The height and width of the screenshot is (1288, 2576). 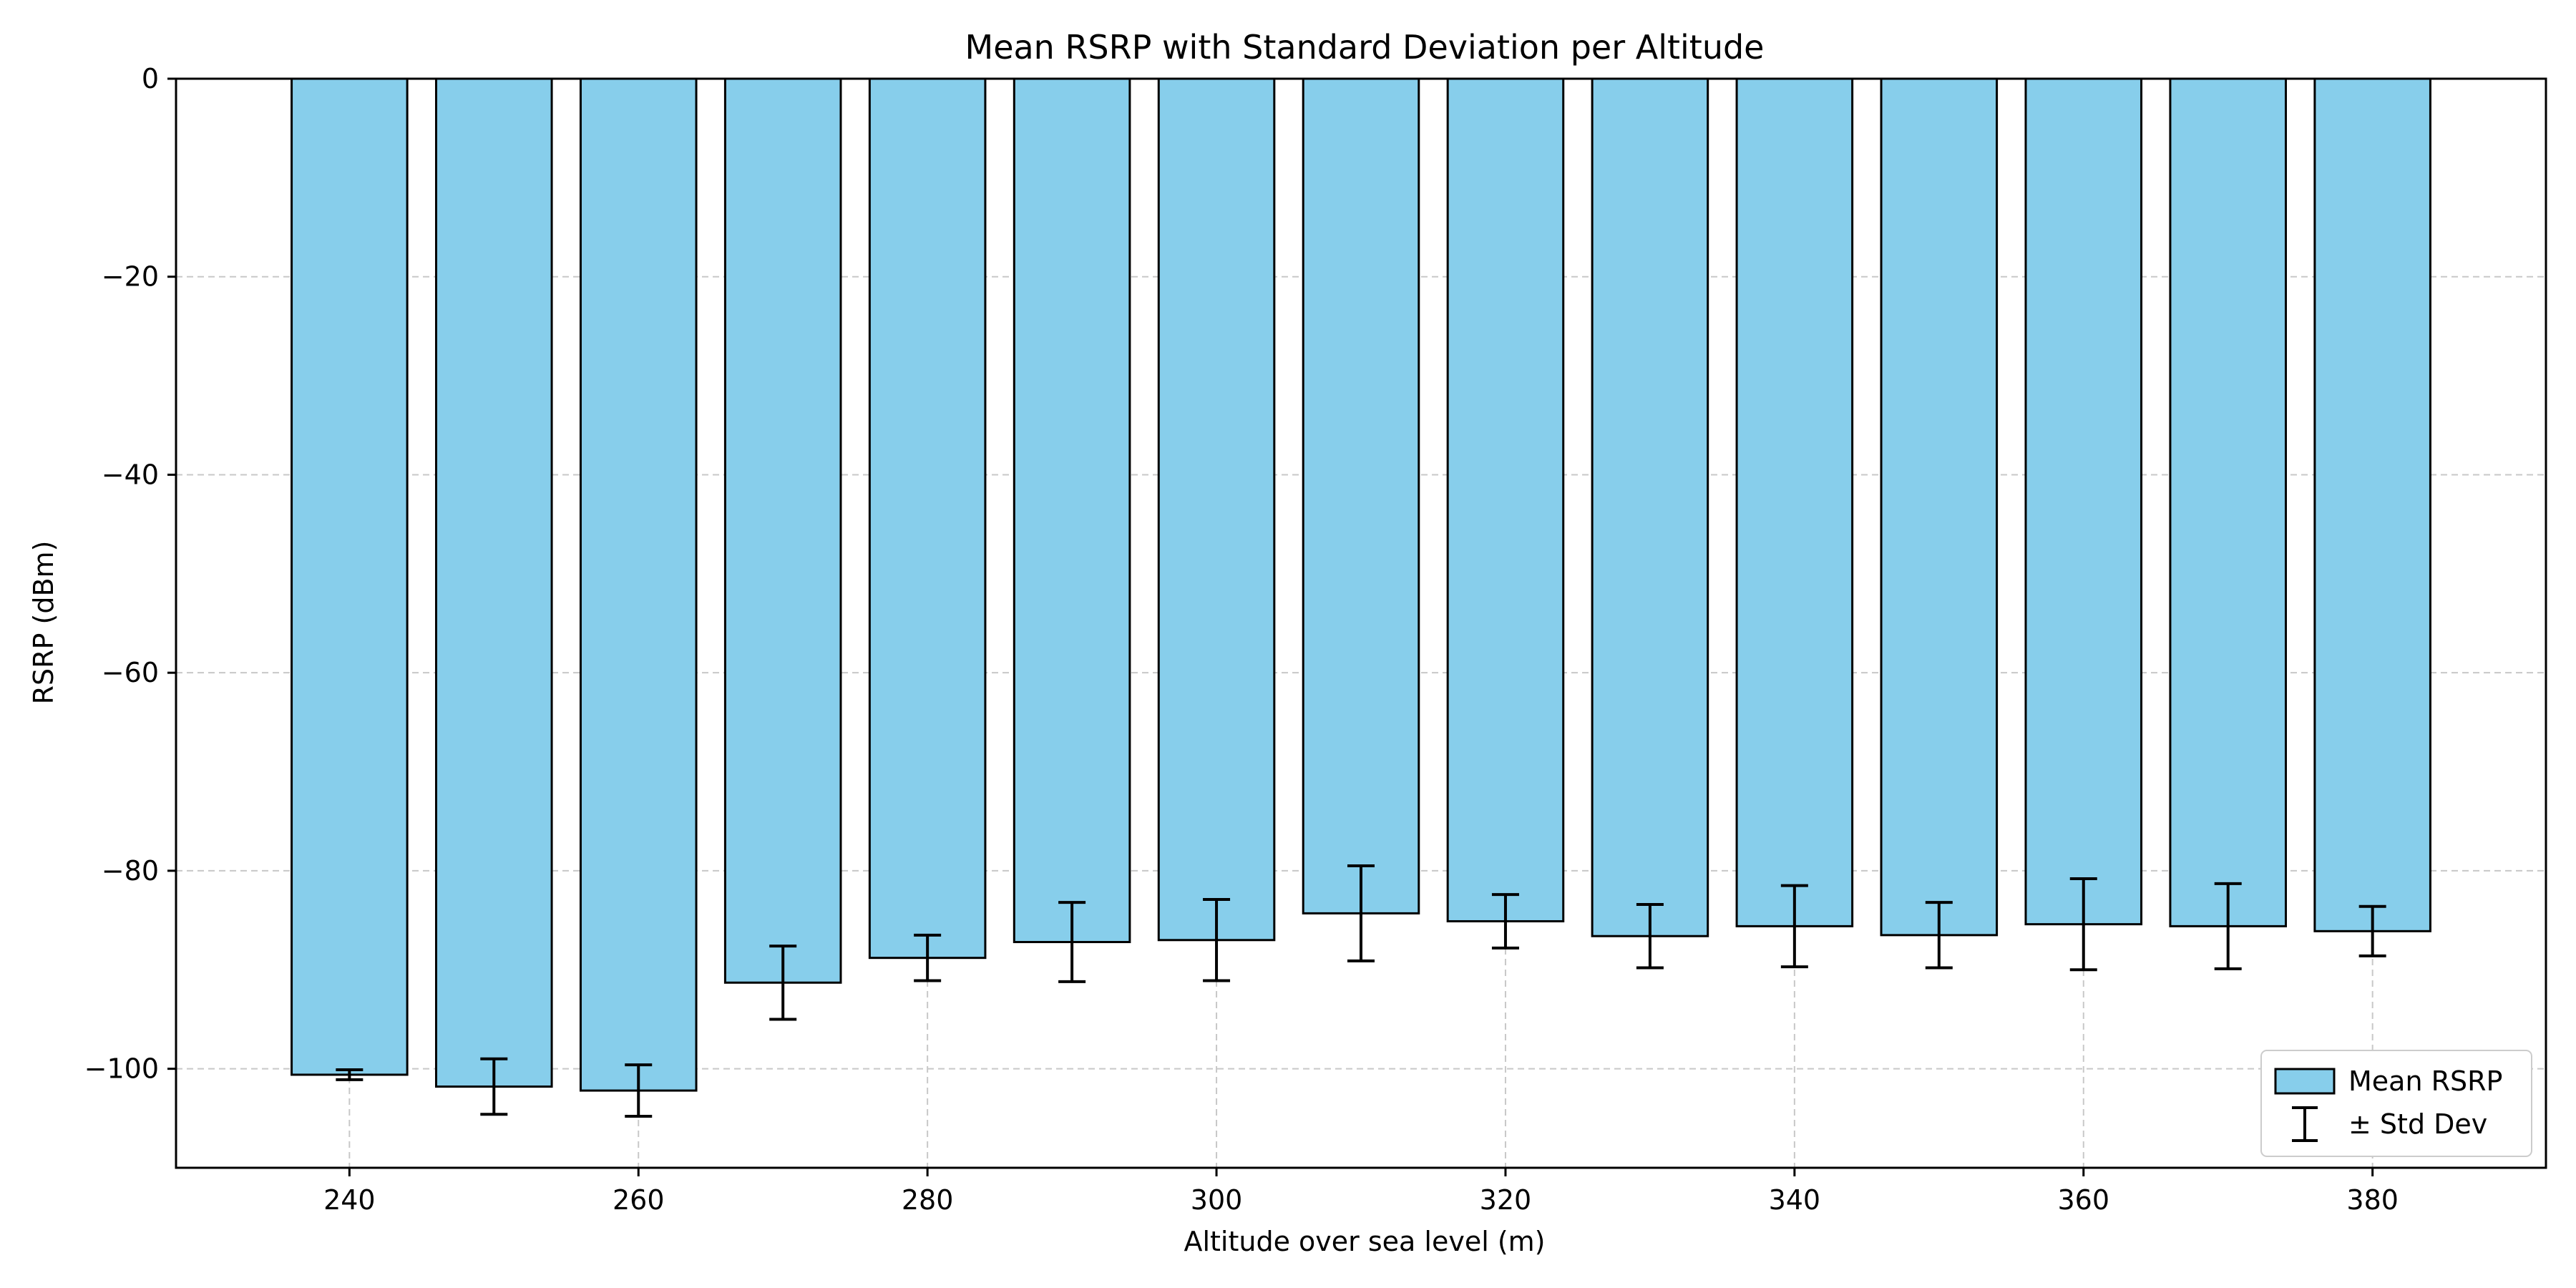 I want to click on x-axis-label: Altitude over sea level (m), so click(x=1364, y=1241).